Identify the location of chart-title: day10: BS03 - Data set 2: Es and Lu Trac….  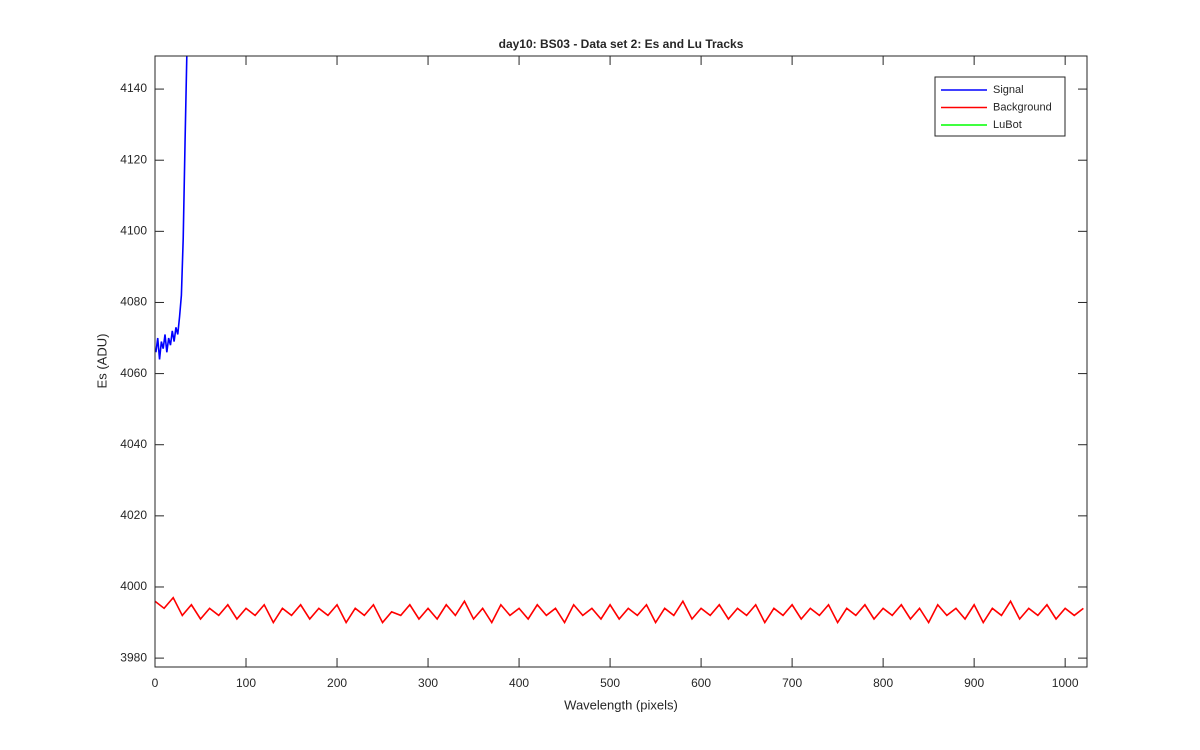
(621, 44).